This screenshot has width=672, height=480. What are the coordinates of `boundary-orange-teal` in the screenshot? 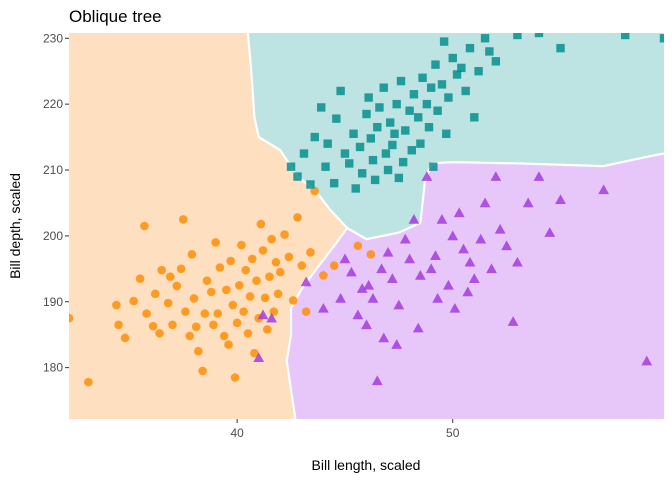 It's located at (297, 131).